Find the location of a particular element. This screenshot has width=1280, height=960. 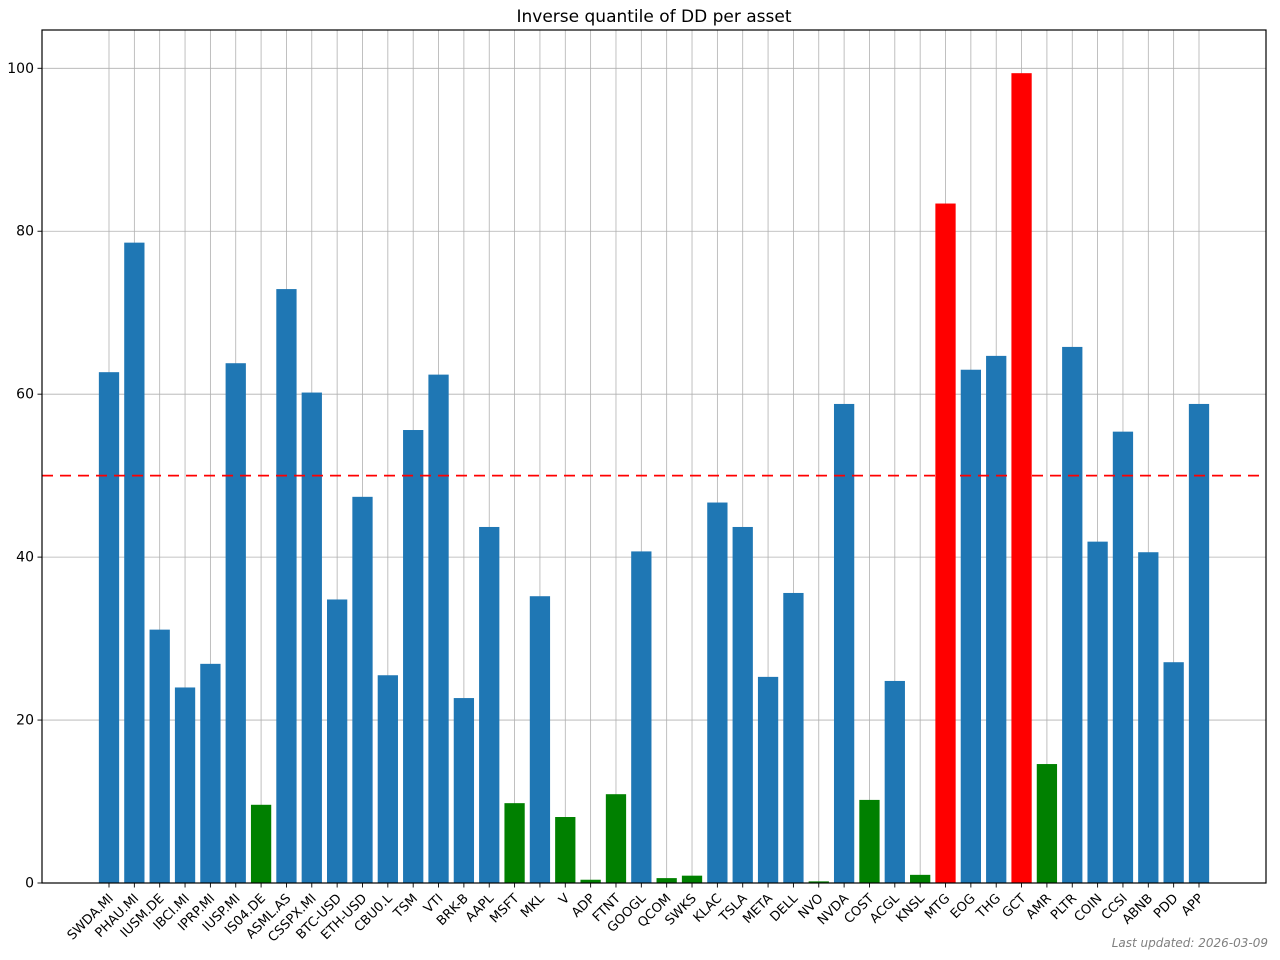

y-tick-label: 20 is located at coordinates (25, 721).